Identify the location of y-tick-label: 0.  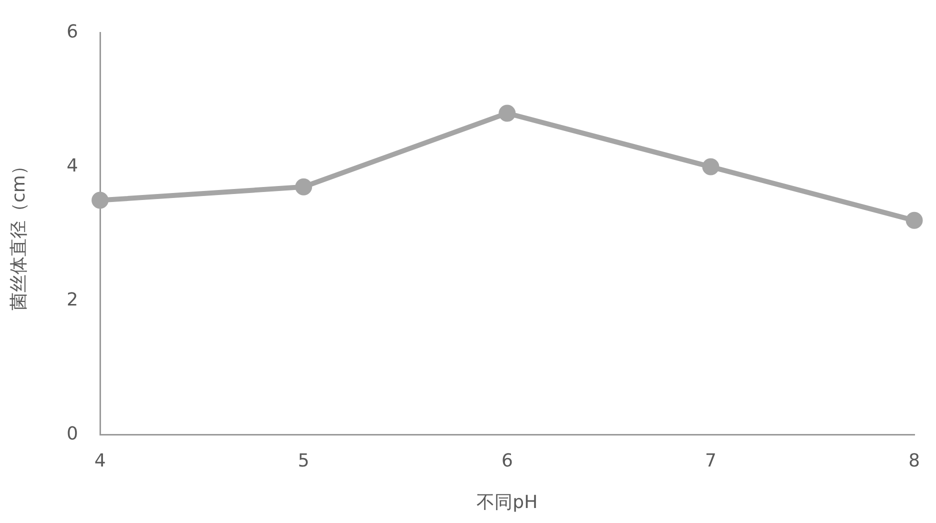
(72, 433).